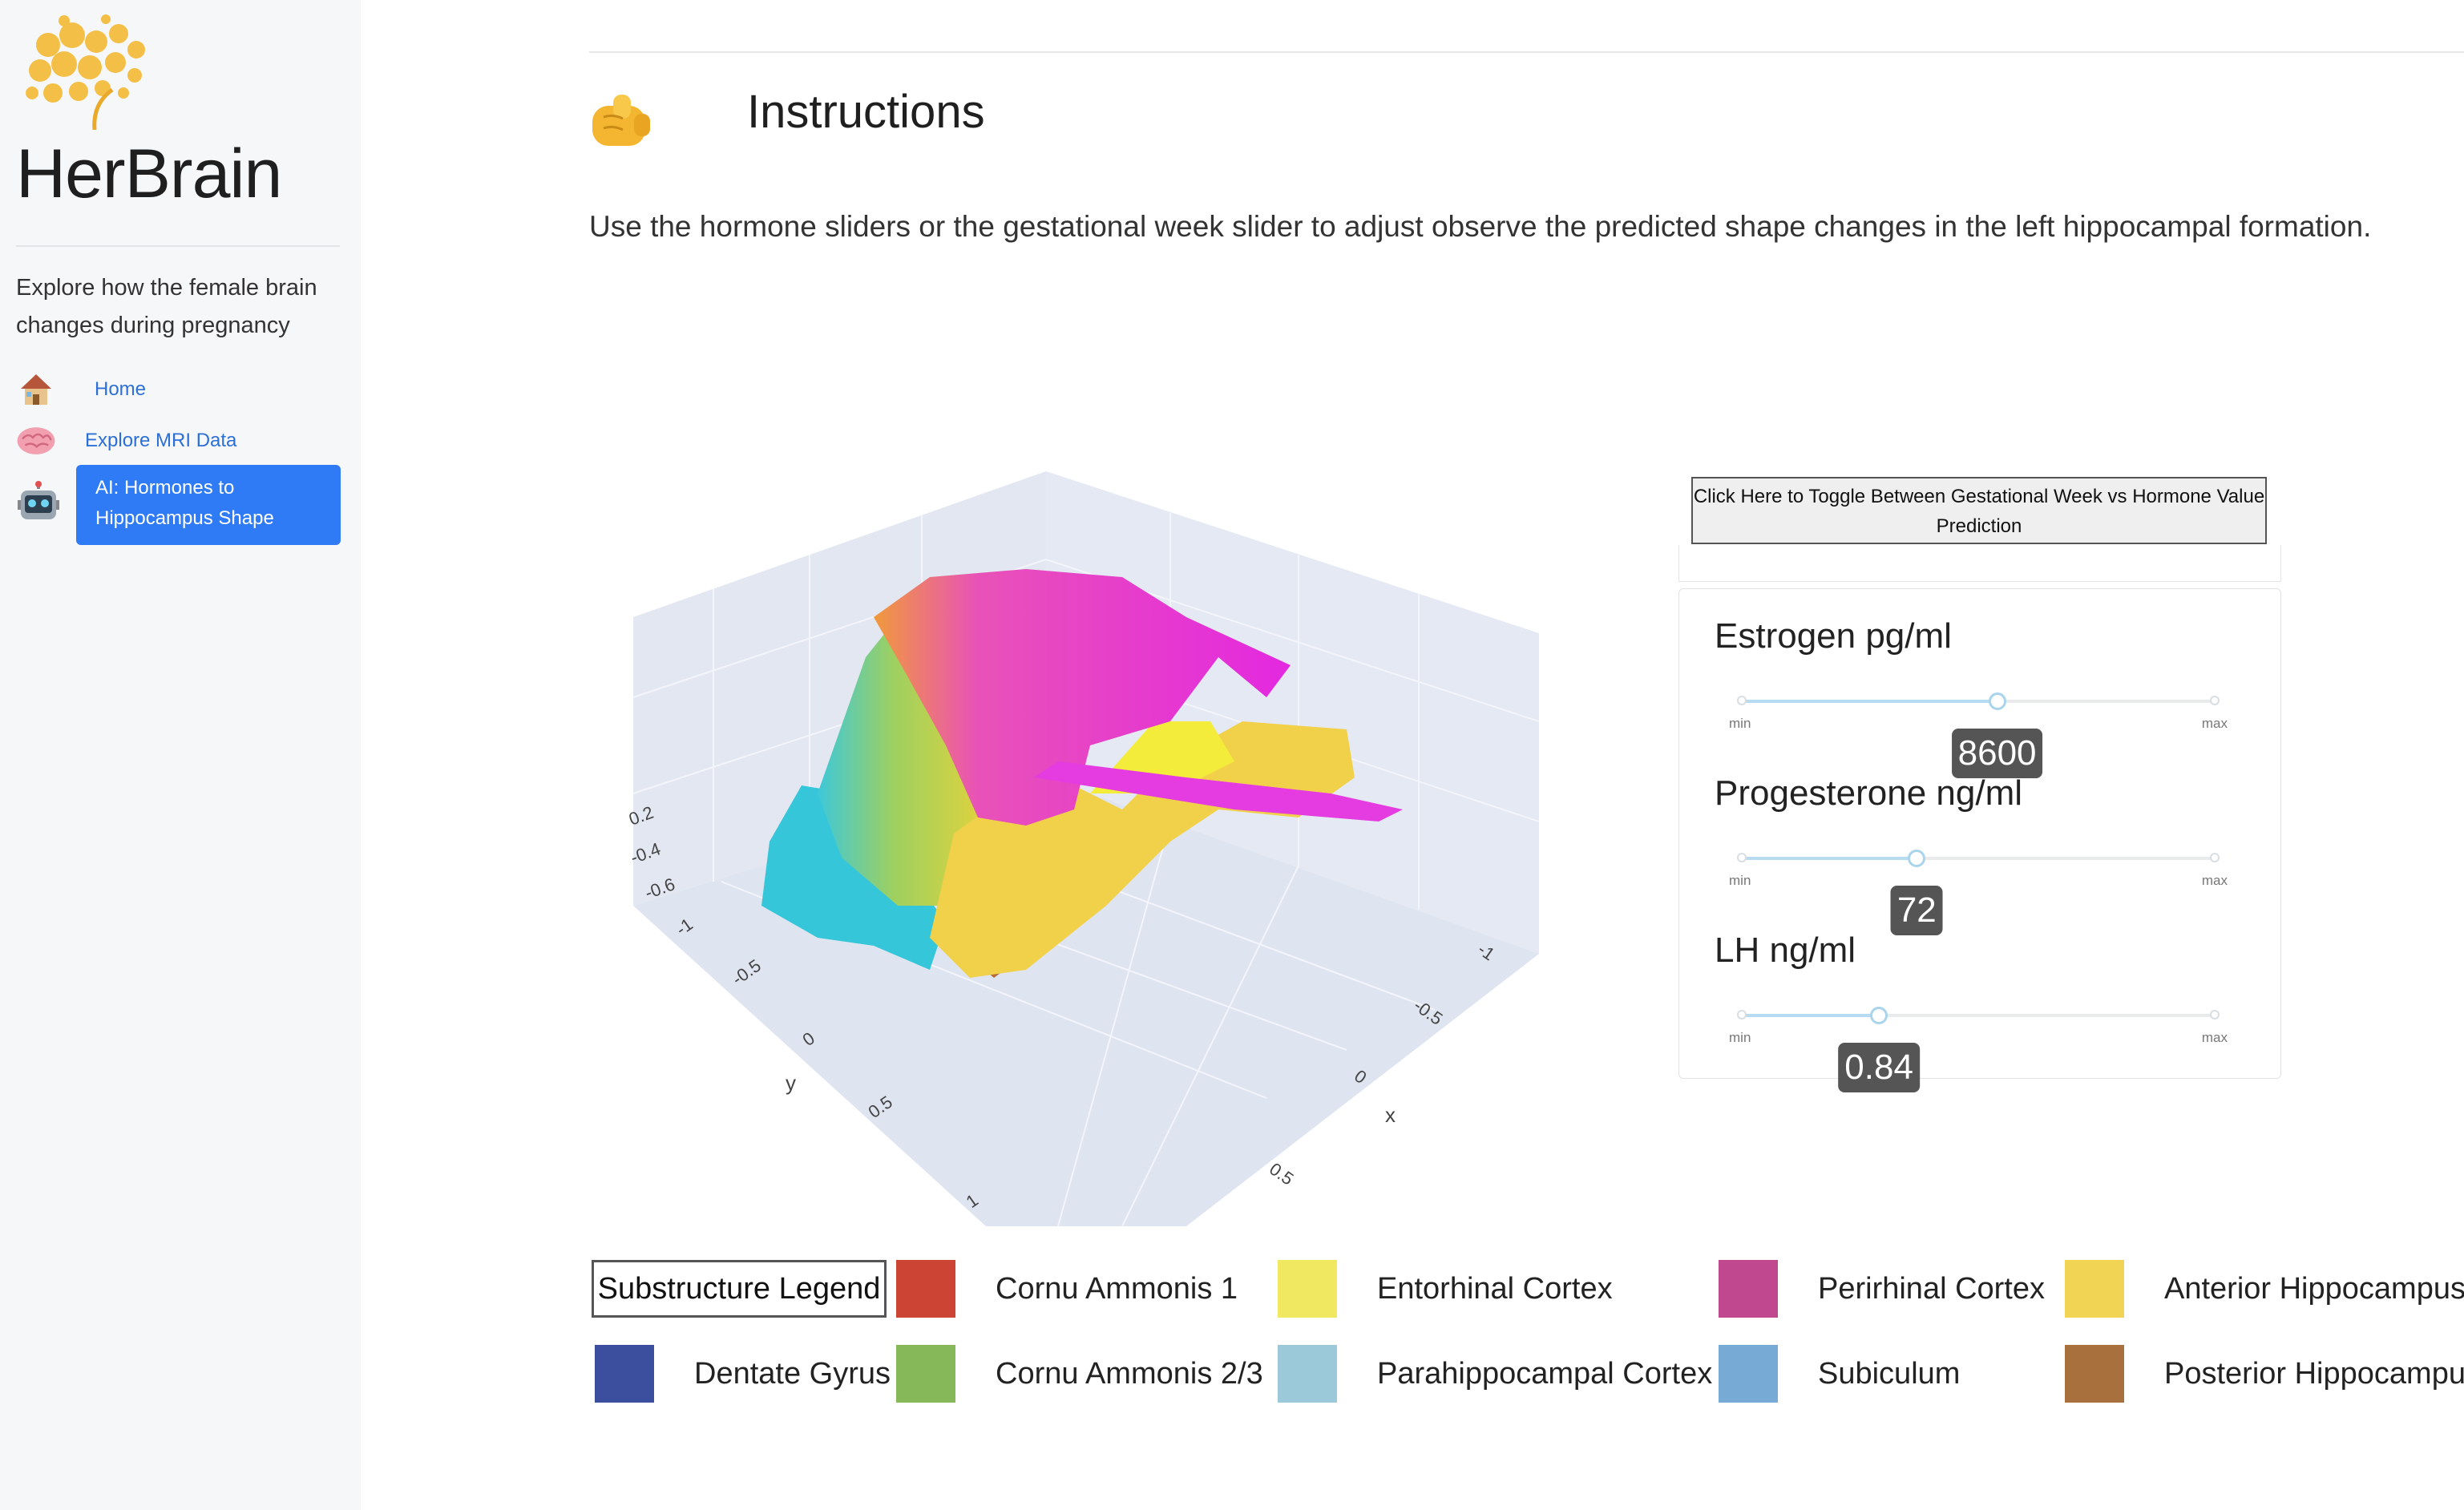 Image resolution: width=2464 pixels, height=1510 pixels. Describe the element at coordinates (161, 441) in the screenshot. I see `sidebar-item-label: Explore MRI Data` at that location.